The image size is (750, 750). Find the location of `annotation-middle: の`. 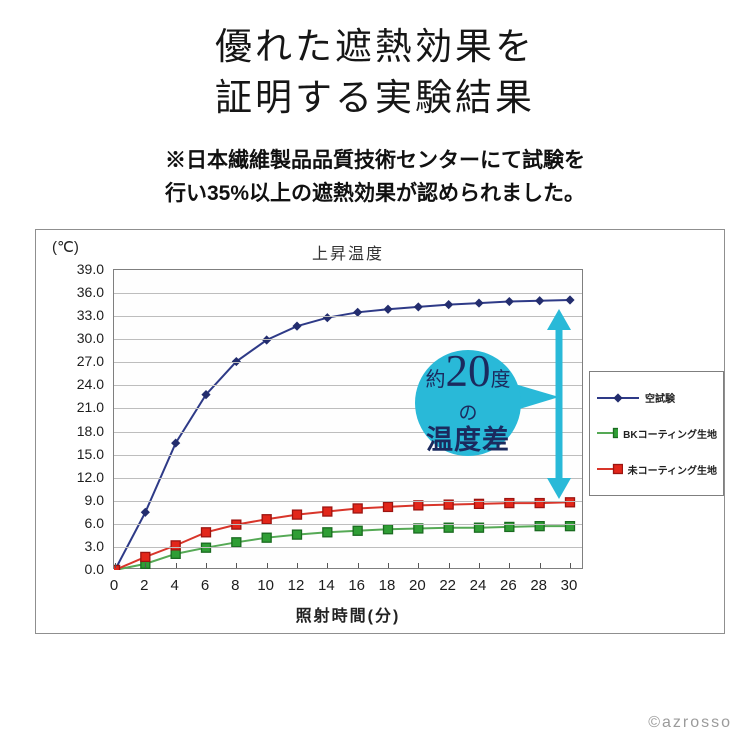

annotation-middle: の is located at coordinates (468, 413).